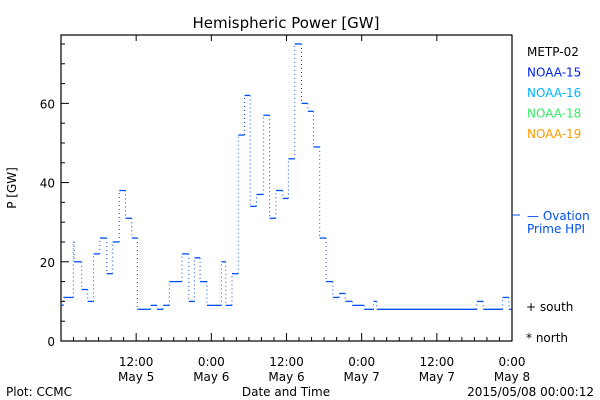 The height and width of the screenshot is (400, 600). I want to click on south-marker-label: + south, so click(549, 307).